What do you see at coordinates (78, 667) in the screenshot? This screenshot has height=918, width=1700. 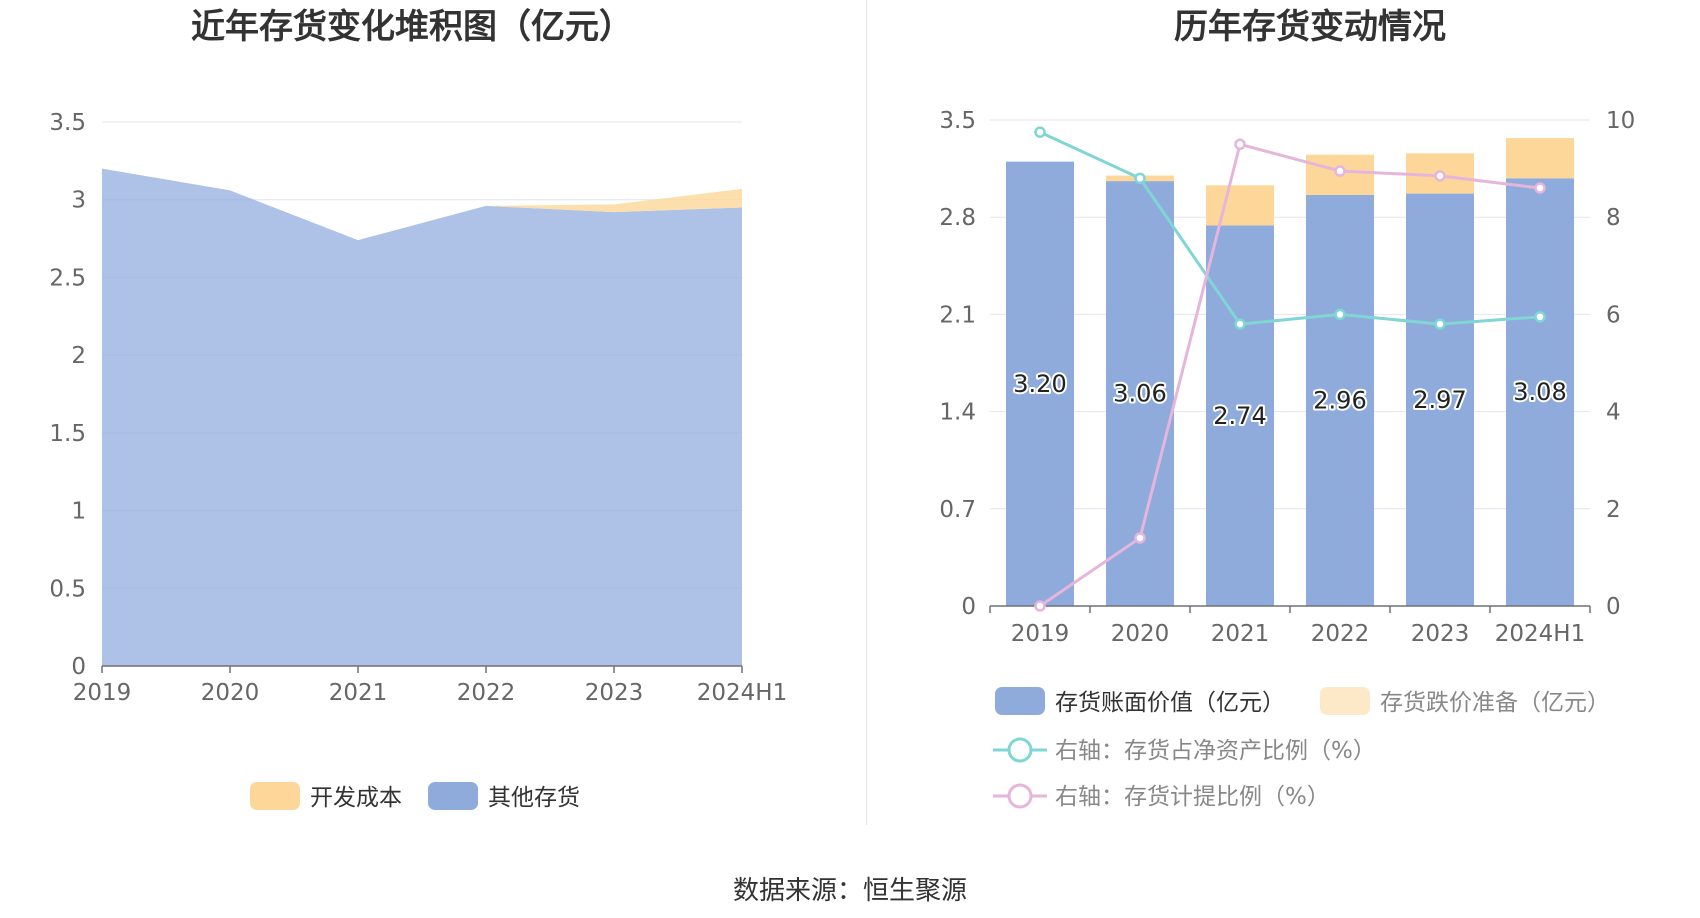 I see `left-y-tick-label: 0` at bounding box center [78, 667].